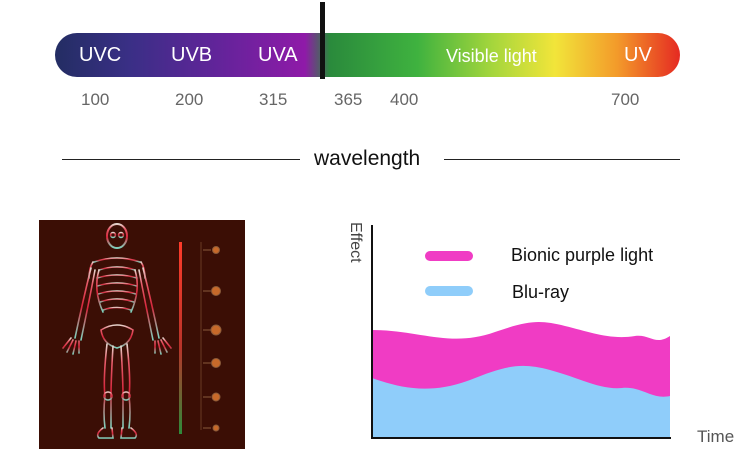 Image resolution: width=750 pixels, height=471 pixels. I want to click on human-body-illustration, so click(142, 331).